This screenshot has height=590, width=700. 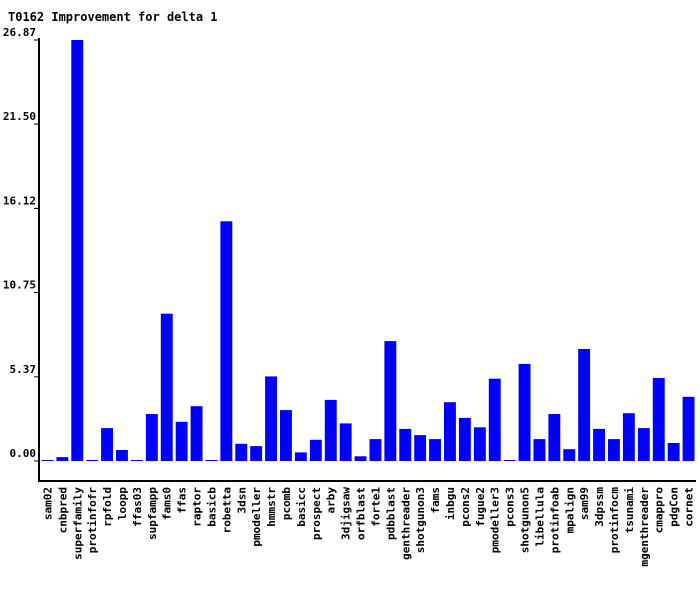 What do you see at coordinates (315, 450) in the screenshot?
I see `bar-prospect` at bounding box center [315, 450].